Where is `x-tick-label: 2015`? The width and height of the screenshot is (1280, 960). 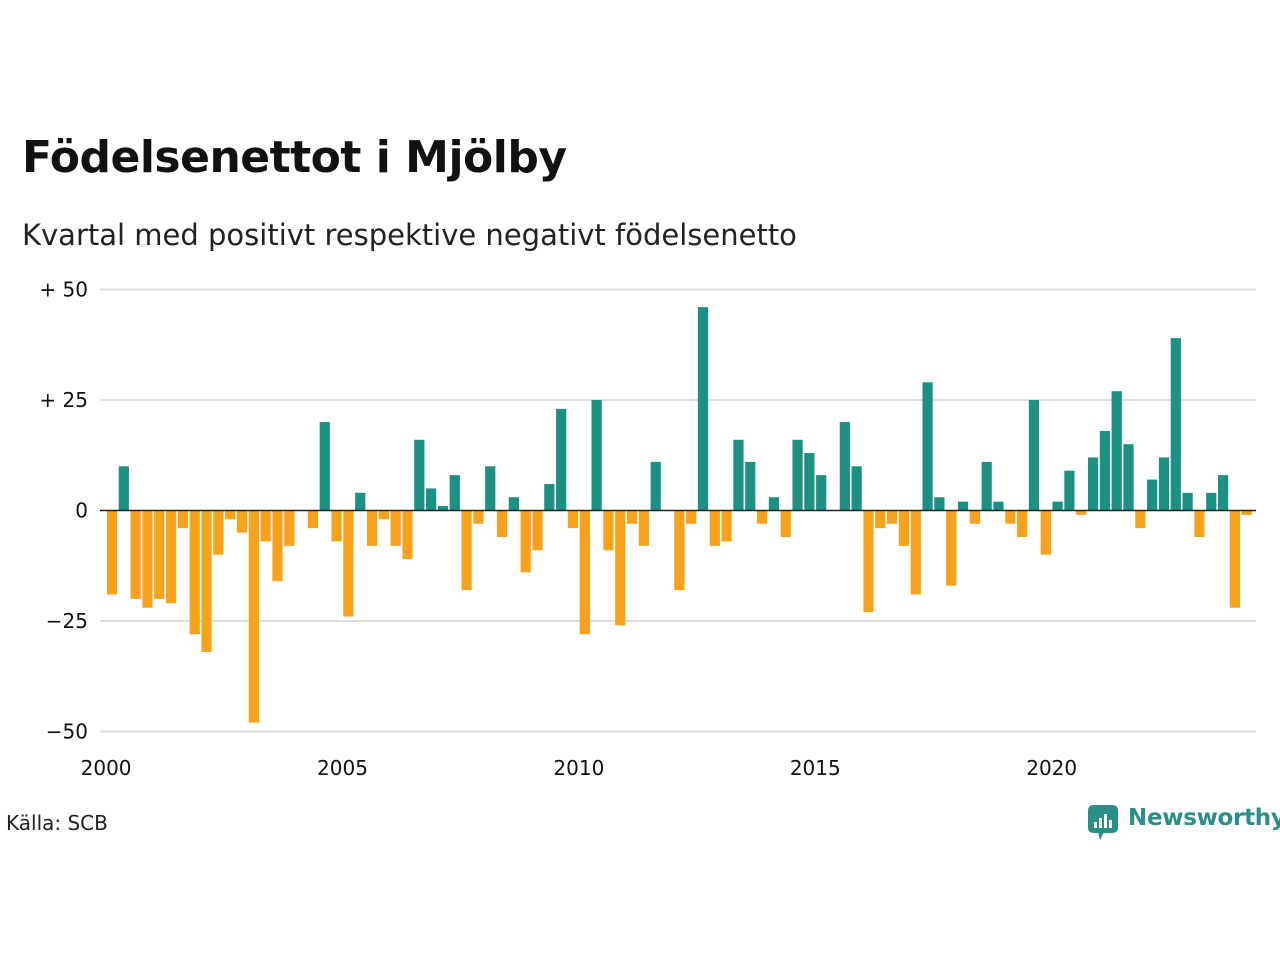 x-tick-label: 2015 is located at coordinates (815, 768).